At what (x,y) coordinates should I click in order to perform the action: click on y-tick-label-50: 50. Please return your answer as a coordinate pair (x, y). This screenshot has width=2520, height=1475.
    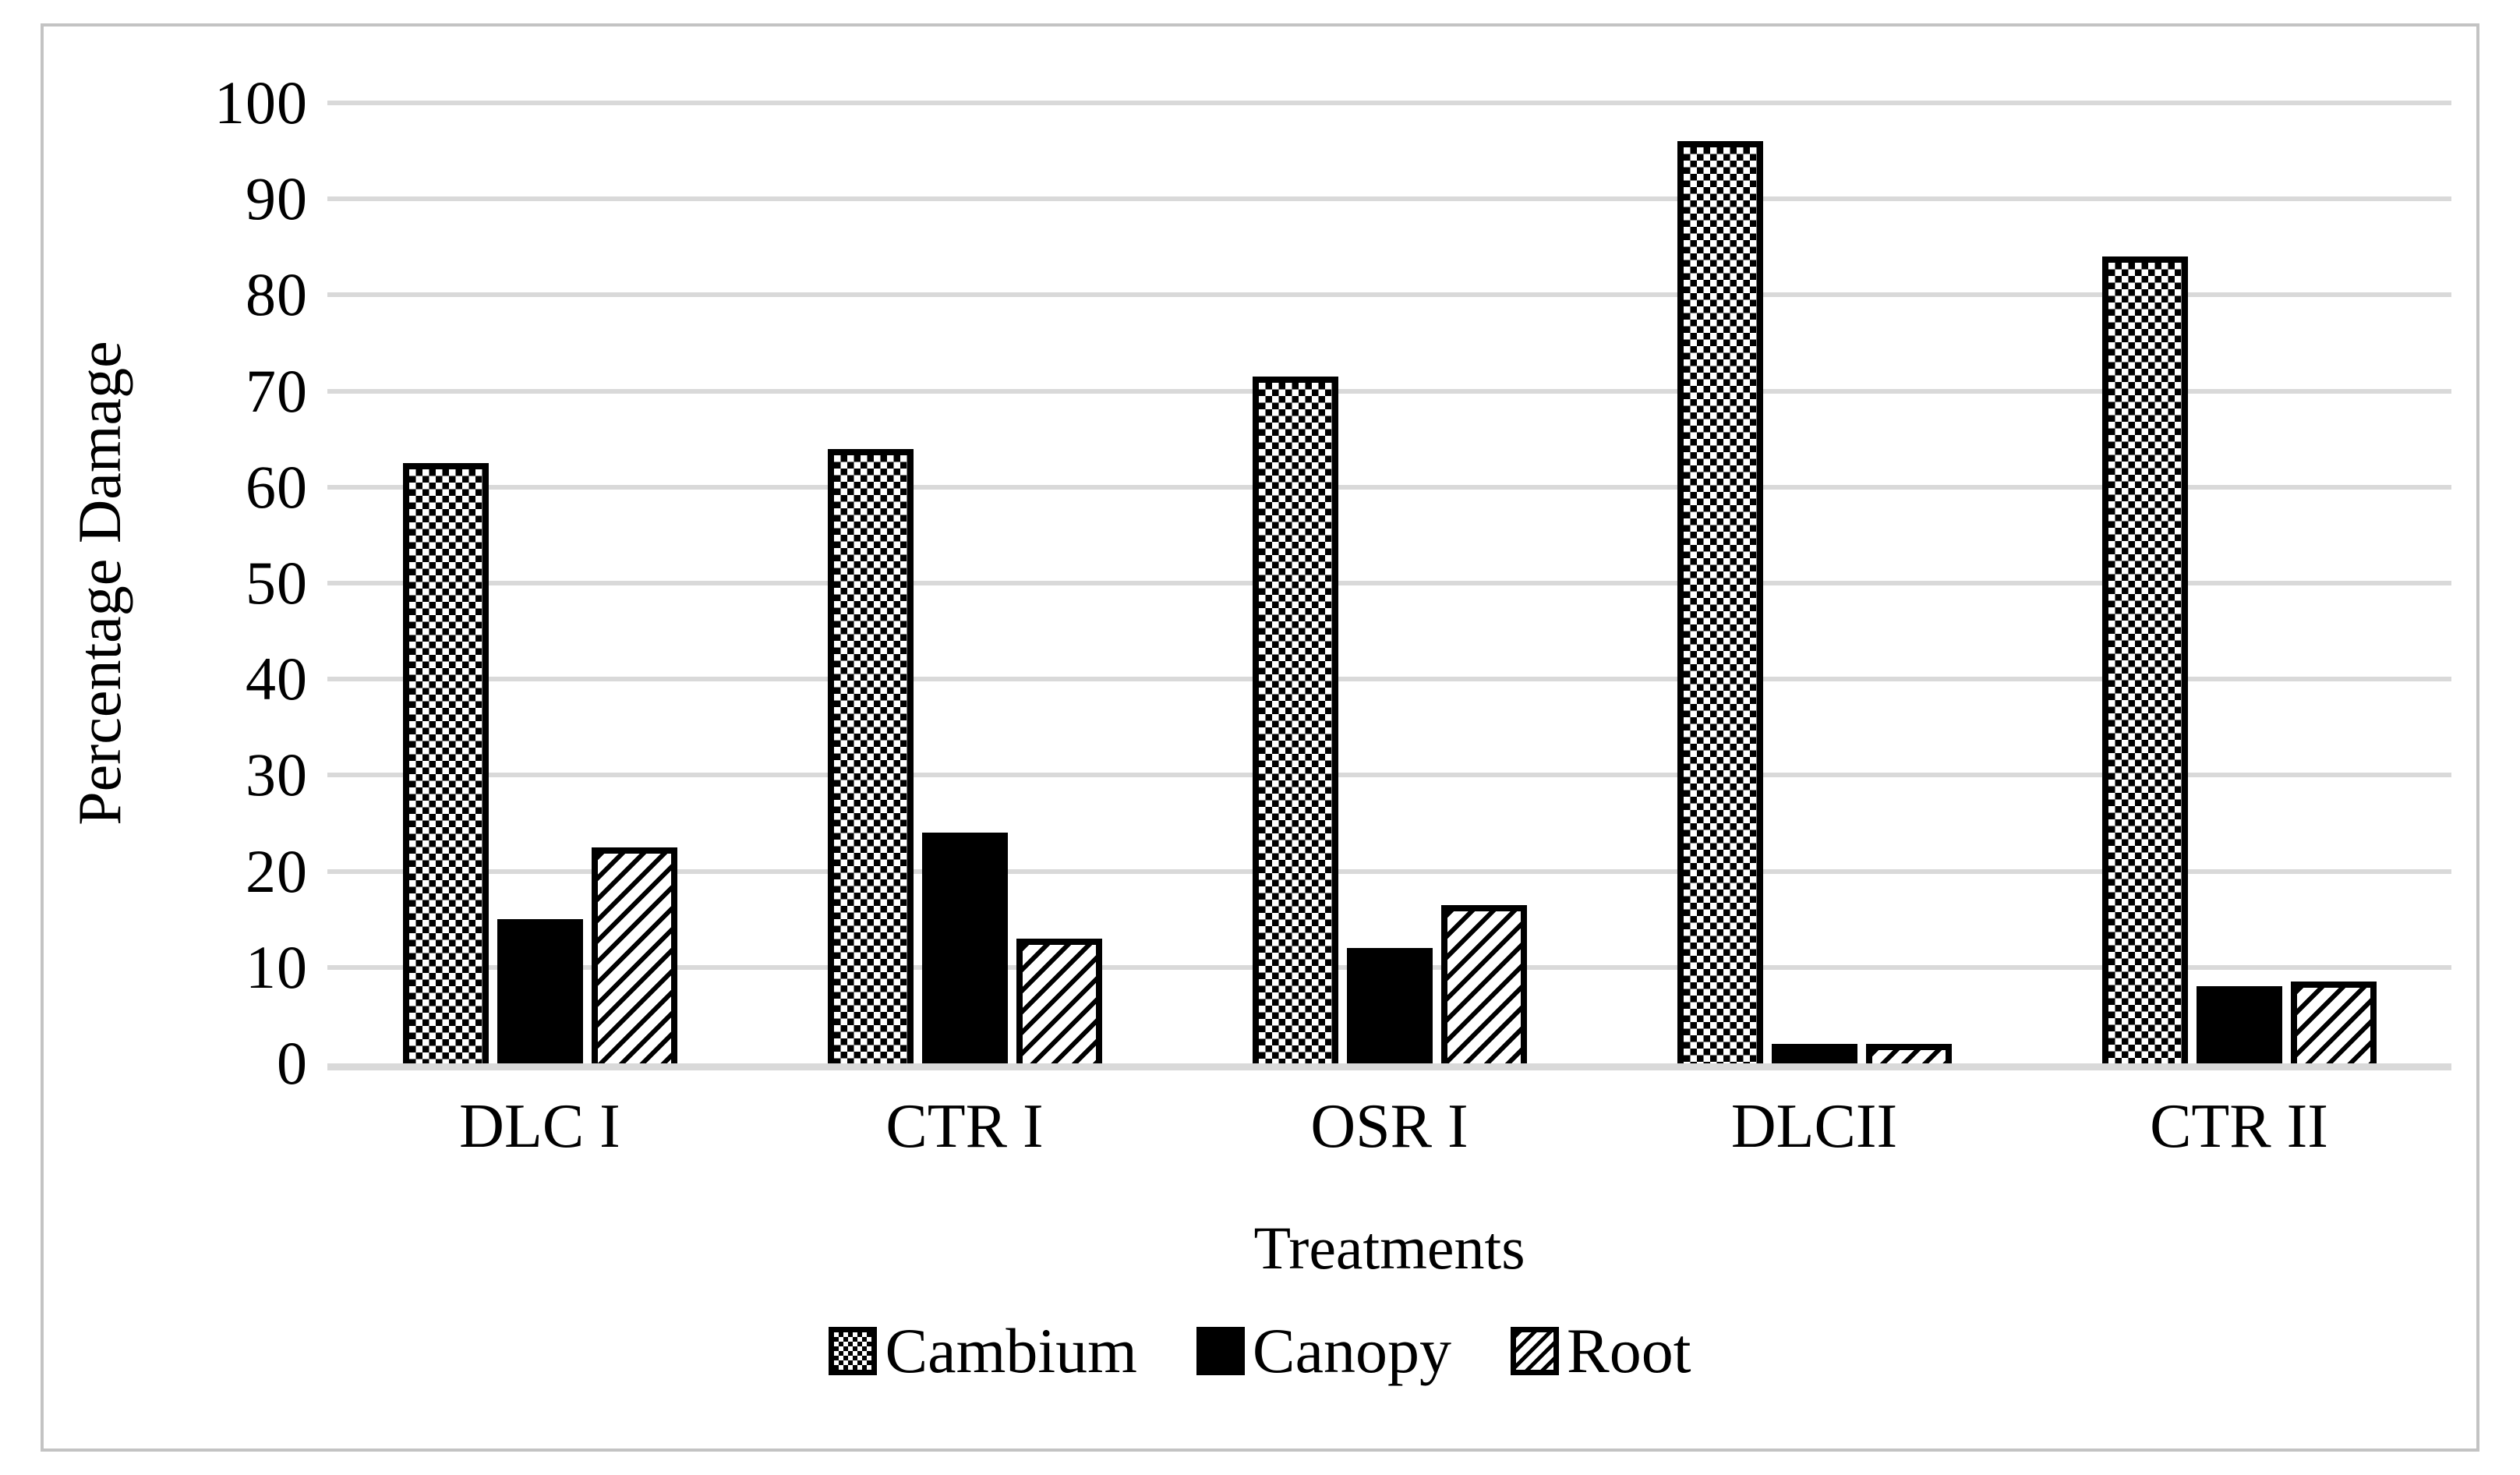
    Looking at the image, I should click on (277, 583).